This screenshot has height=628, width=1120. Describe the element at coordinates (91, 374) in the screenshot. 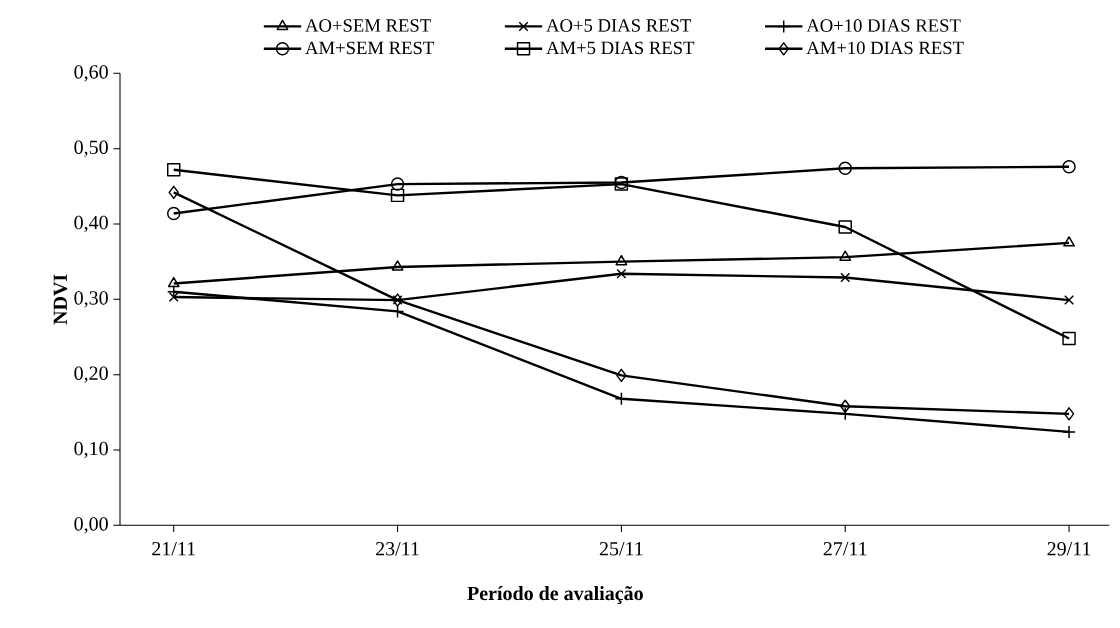

I see `y-tick-label: 0,20` at that location.